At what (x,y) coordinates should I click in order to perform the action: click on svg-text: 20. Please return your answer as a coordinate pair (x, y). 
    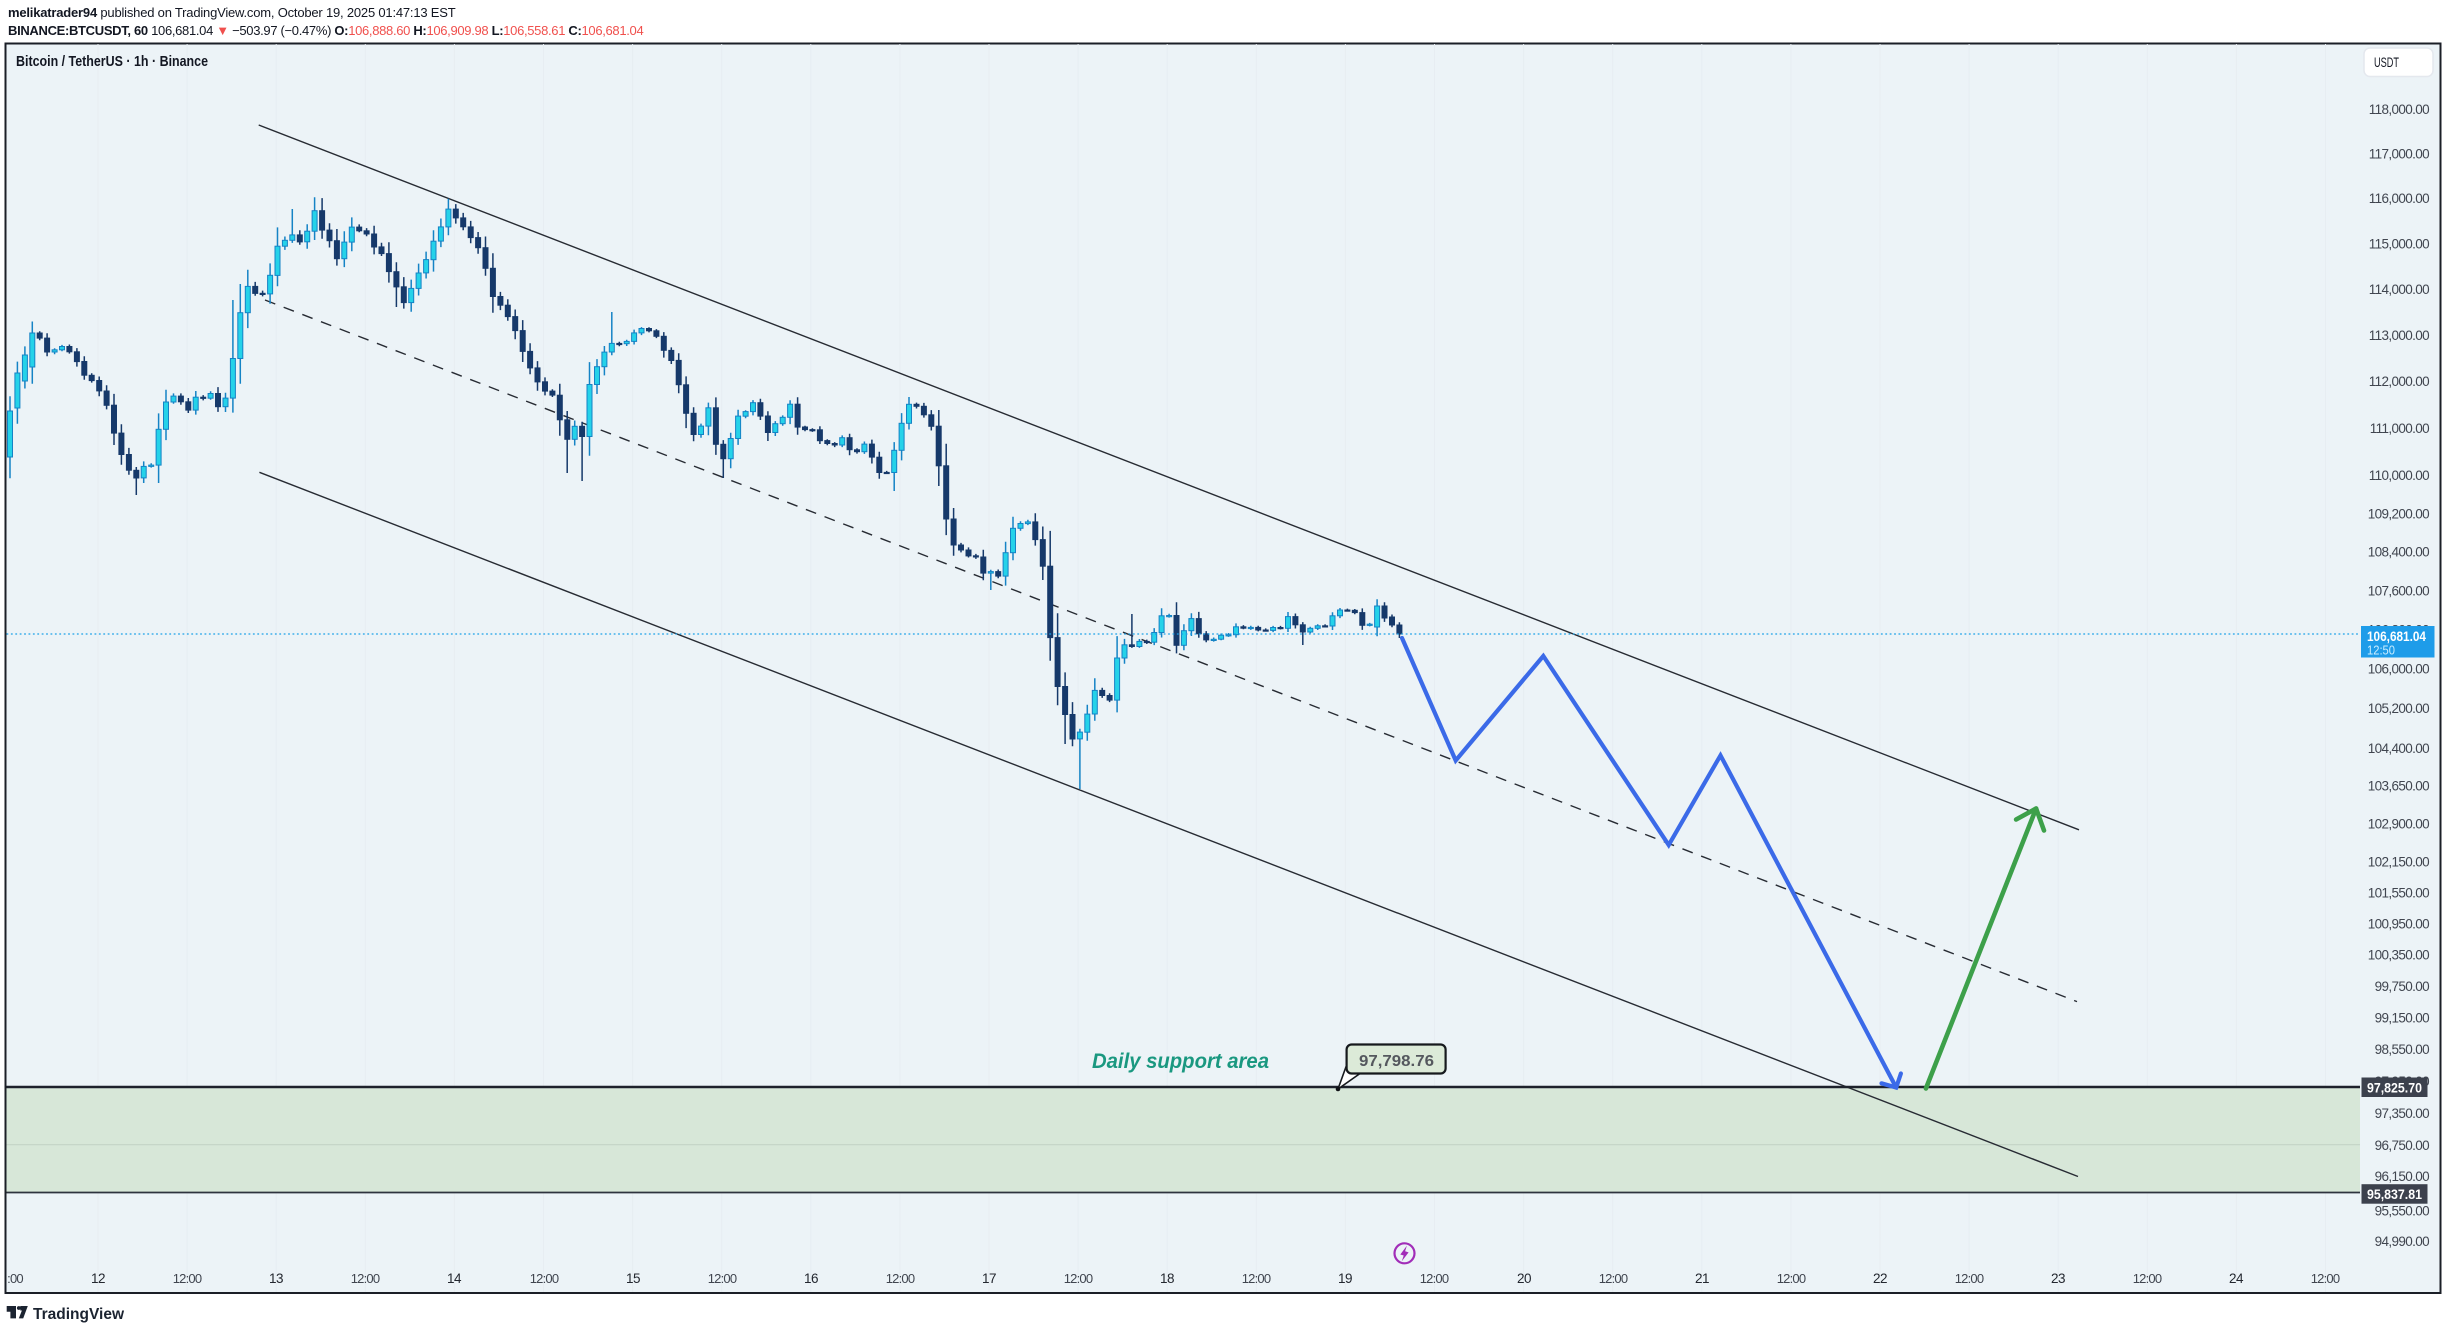
    Looking at the image, I should click on (1524, 1278).